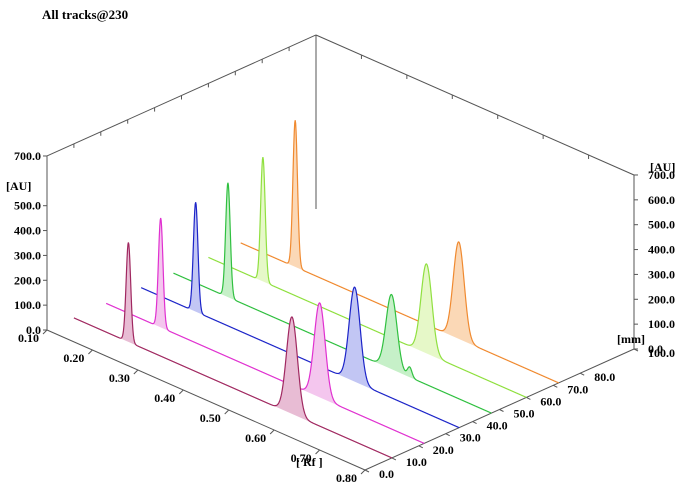 The width and height of the screenshot is (685, 487). Describe the element at coordinates (206, 400) in the screenshot. I see `axis-rf` at that location.